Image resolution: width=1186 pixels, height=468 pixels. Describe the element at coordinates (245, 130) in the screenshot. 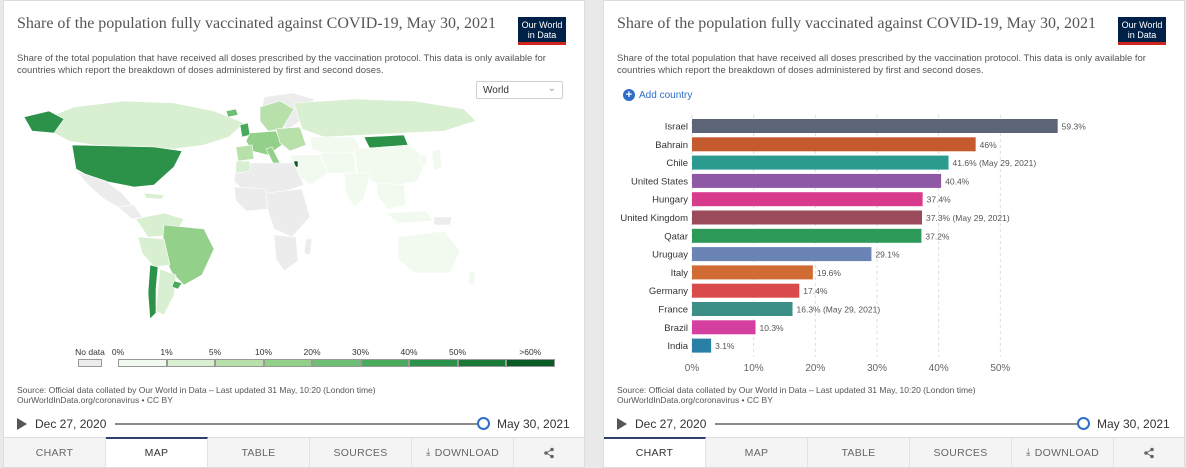

I see `map-uk` at that location.